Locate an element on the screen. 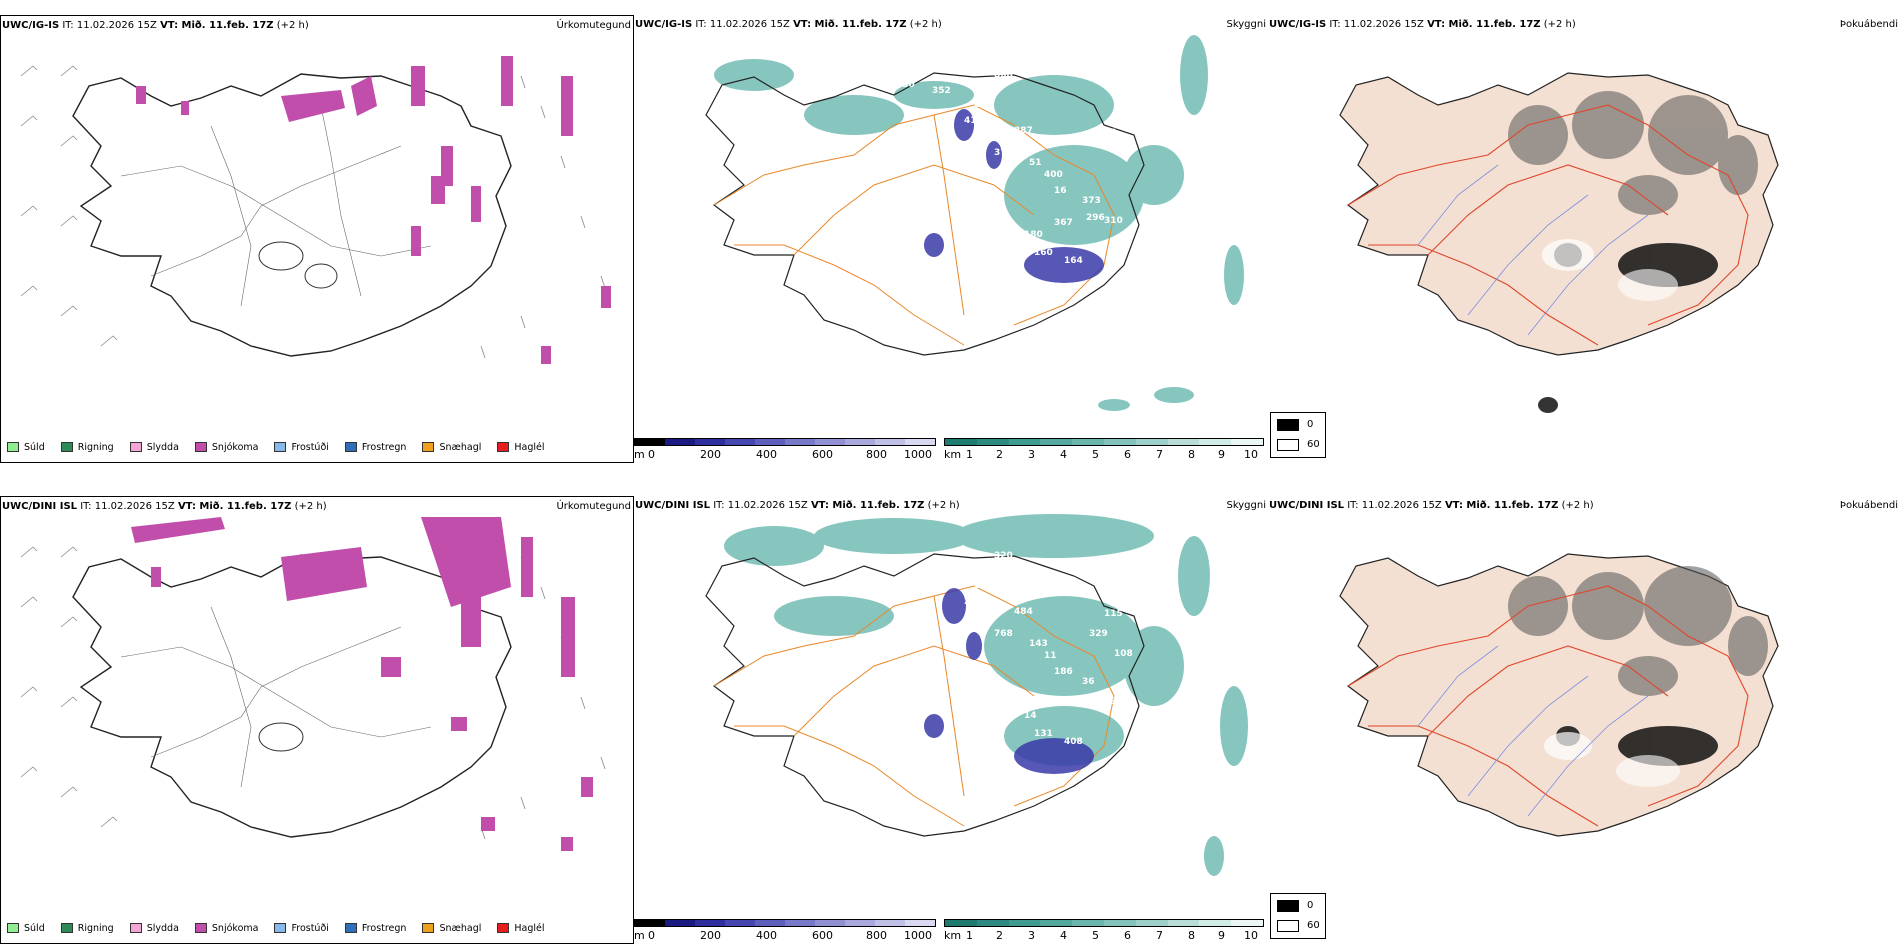 Image resolution: width=1900 pixels, height=950 pixels. visibility-value-label: 310 is located at coordinates (1113, 221).